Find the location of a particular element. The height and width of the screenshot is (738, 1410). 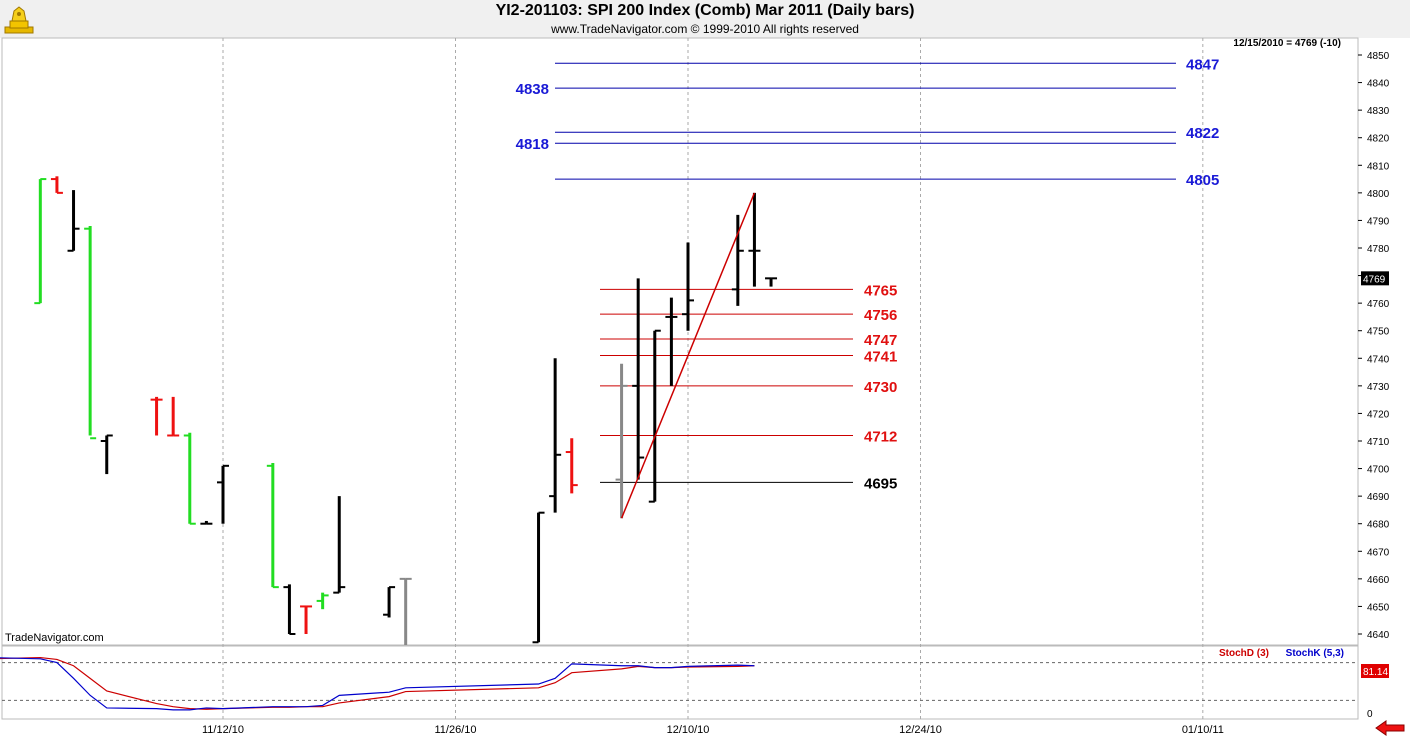

x-tick-label: 11/26/10 is located at coordinates (455, 730).